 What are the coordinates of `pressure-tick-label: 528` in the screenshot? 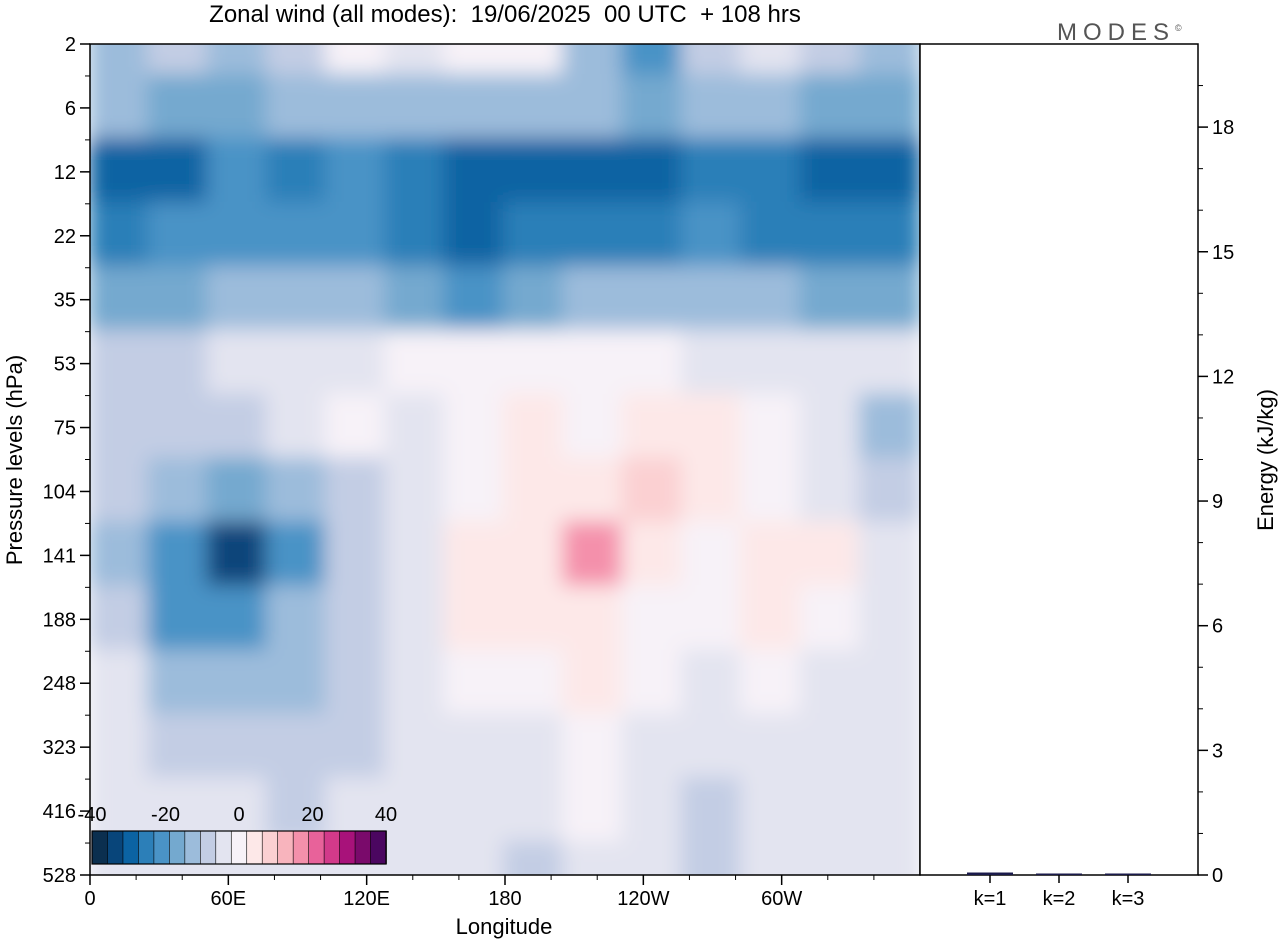 It's located at (59, 876).